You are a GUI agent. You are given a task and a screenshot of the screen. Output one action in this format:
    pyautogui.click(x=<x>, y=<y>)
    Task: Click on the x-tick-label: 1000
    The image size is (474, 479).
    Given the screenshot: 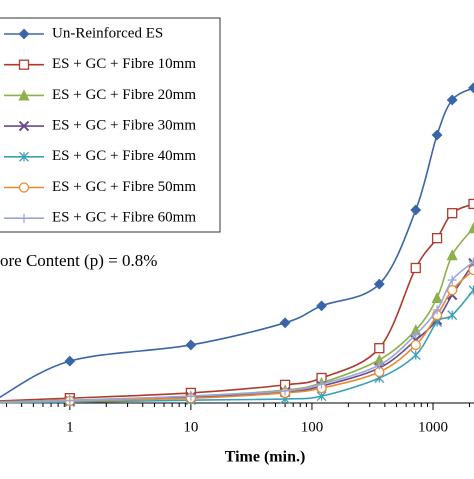 What is the action you would take?
    pyautogui.click(x=433, y=427)
    